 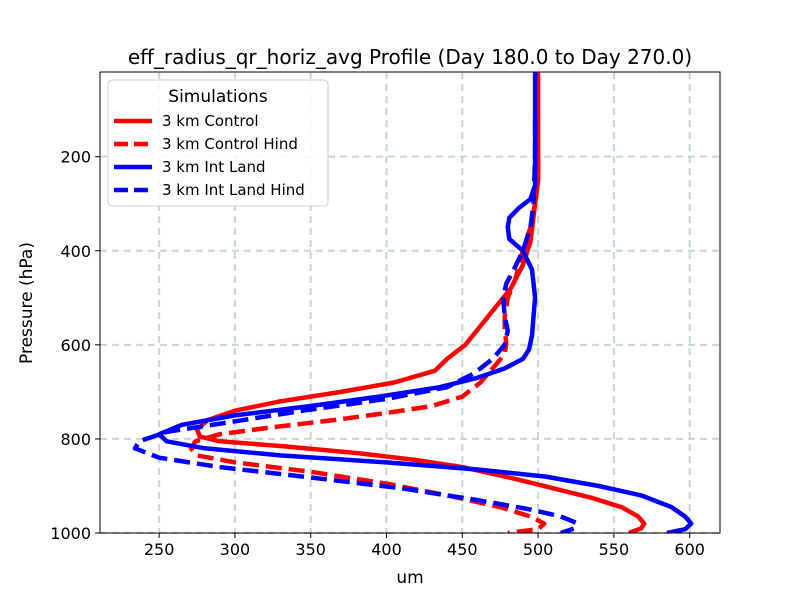 I want to click on y-tick-label: 800, so click(x=75, y=439).